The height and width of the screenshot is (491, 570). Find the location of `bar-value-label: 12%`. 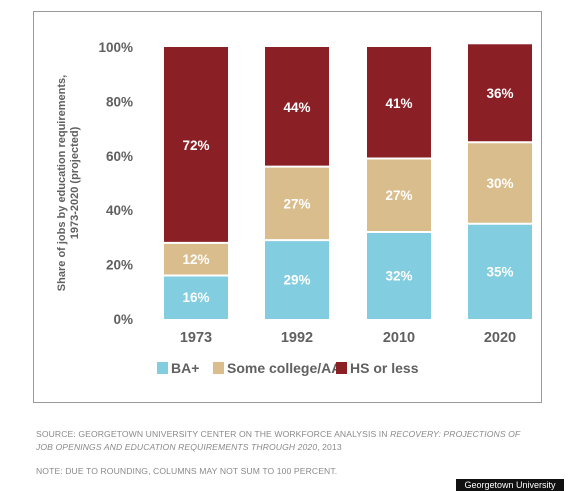

bar-value-label: 12% is located at coordinates (195, 259).